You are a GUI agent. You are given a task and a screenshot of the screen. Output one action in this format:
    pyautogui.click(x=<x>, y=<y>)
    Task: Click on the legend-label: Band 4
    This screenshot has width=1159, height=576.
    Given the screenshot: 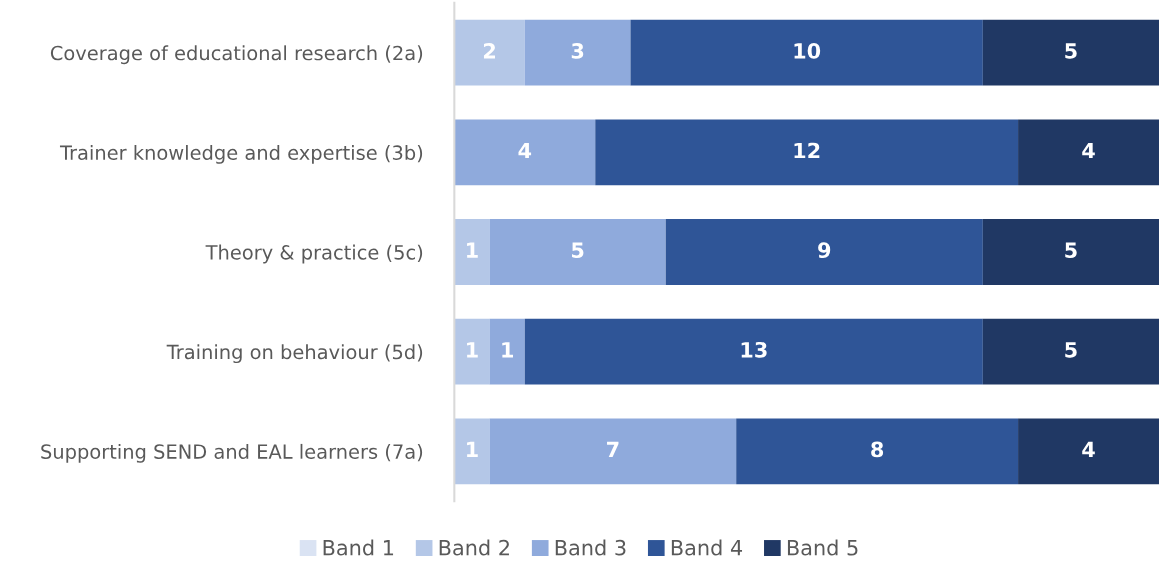 What is the action you would take?
    pyautogui.click(x=707, y=547)
    